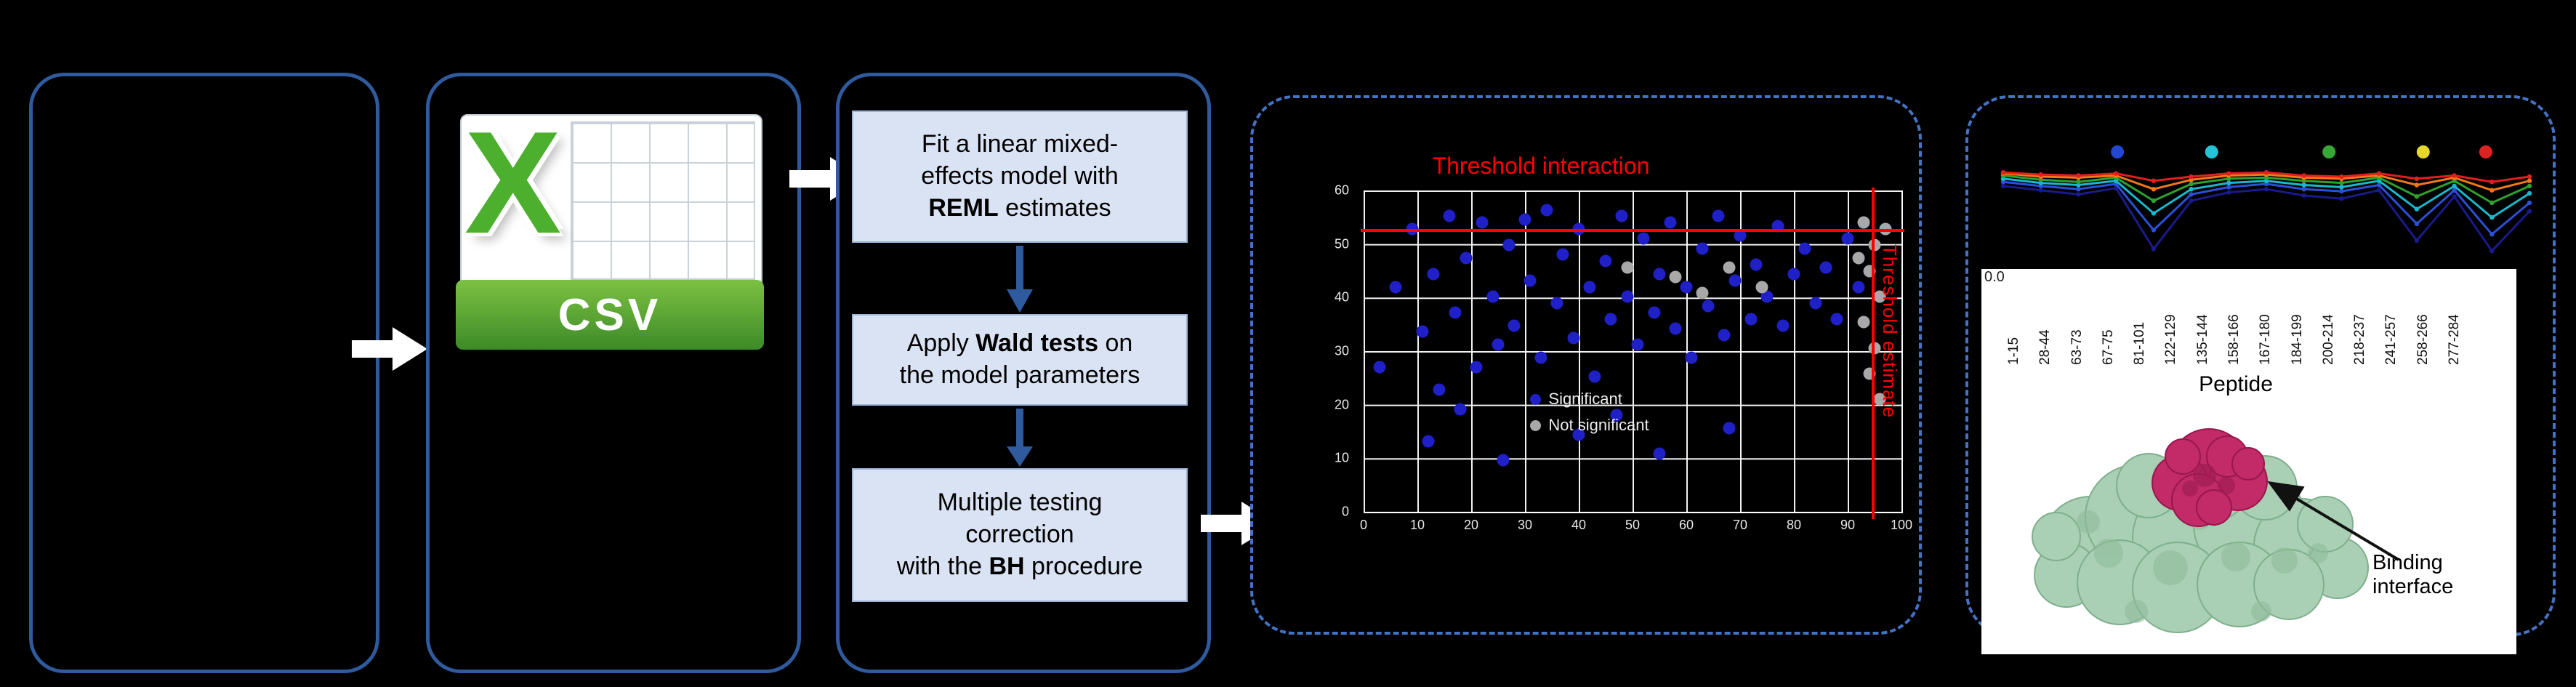  What do you see at coordinates (2328, 339) in the screenshot?
I see `peptide-label: 200-214` at bounding box center [2328, 339].